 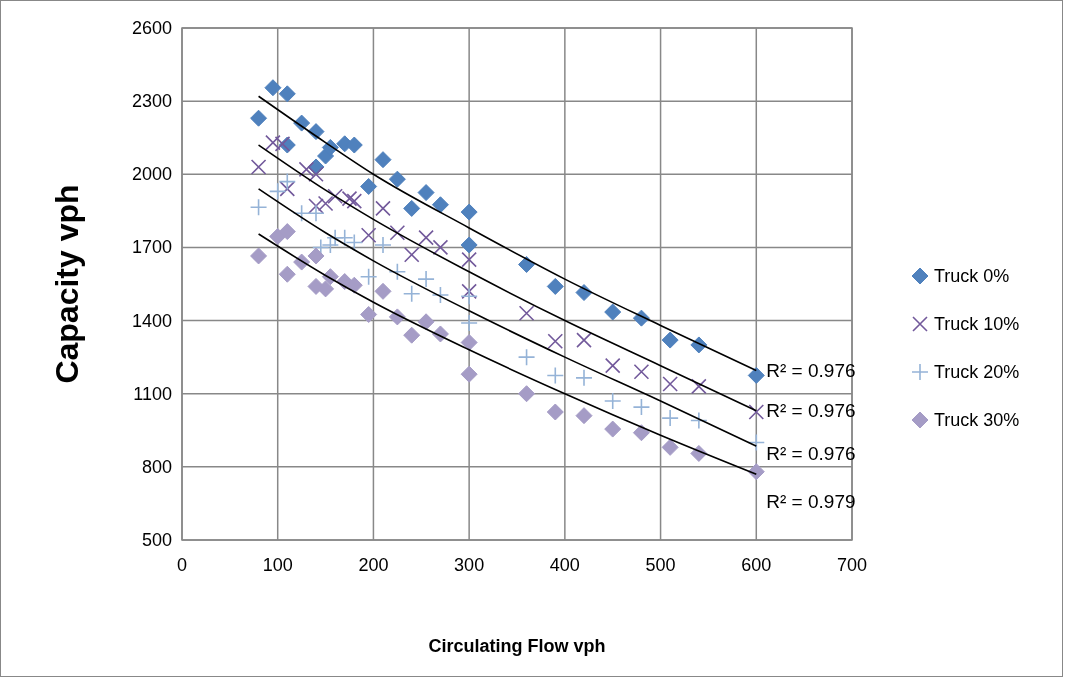 I want to click on y-tick-label: 800, so click(x=156, y=466).